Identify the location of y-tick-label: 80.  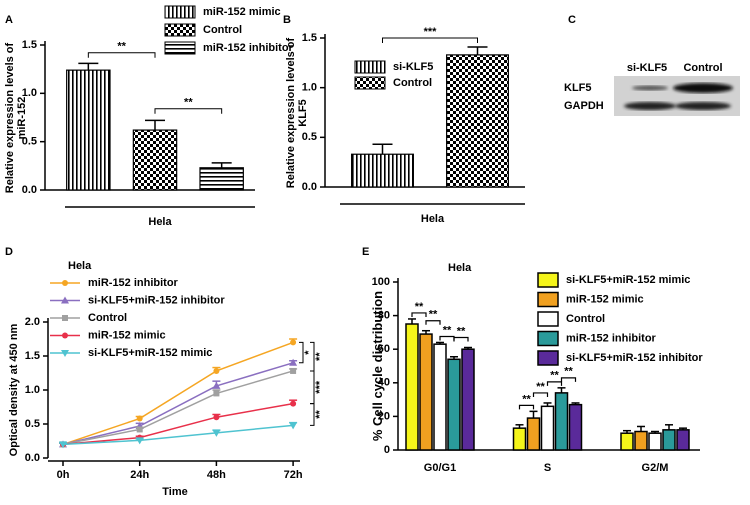
(384, 316).